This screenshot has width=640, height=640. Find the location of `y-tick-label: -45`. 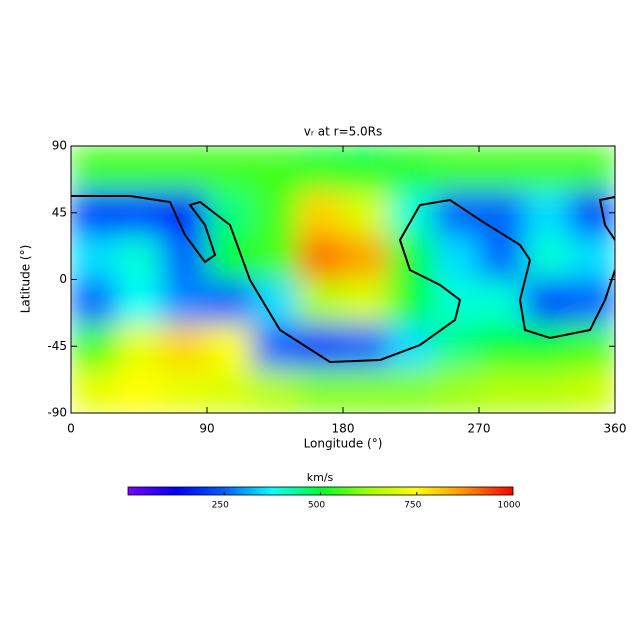

y-tick-label: -45 is located at coordinates (57, 346).